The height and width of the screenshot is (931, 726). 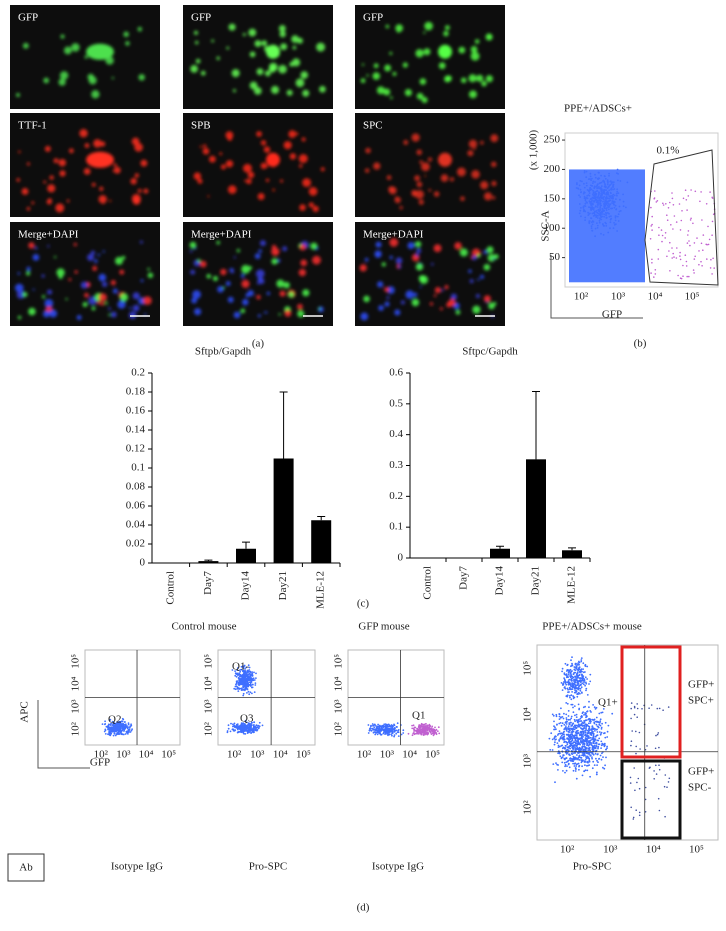 I want to click on bar, so click(x=246, y=556).